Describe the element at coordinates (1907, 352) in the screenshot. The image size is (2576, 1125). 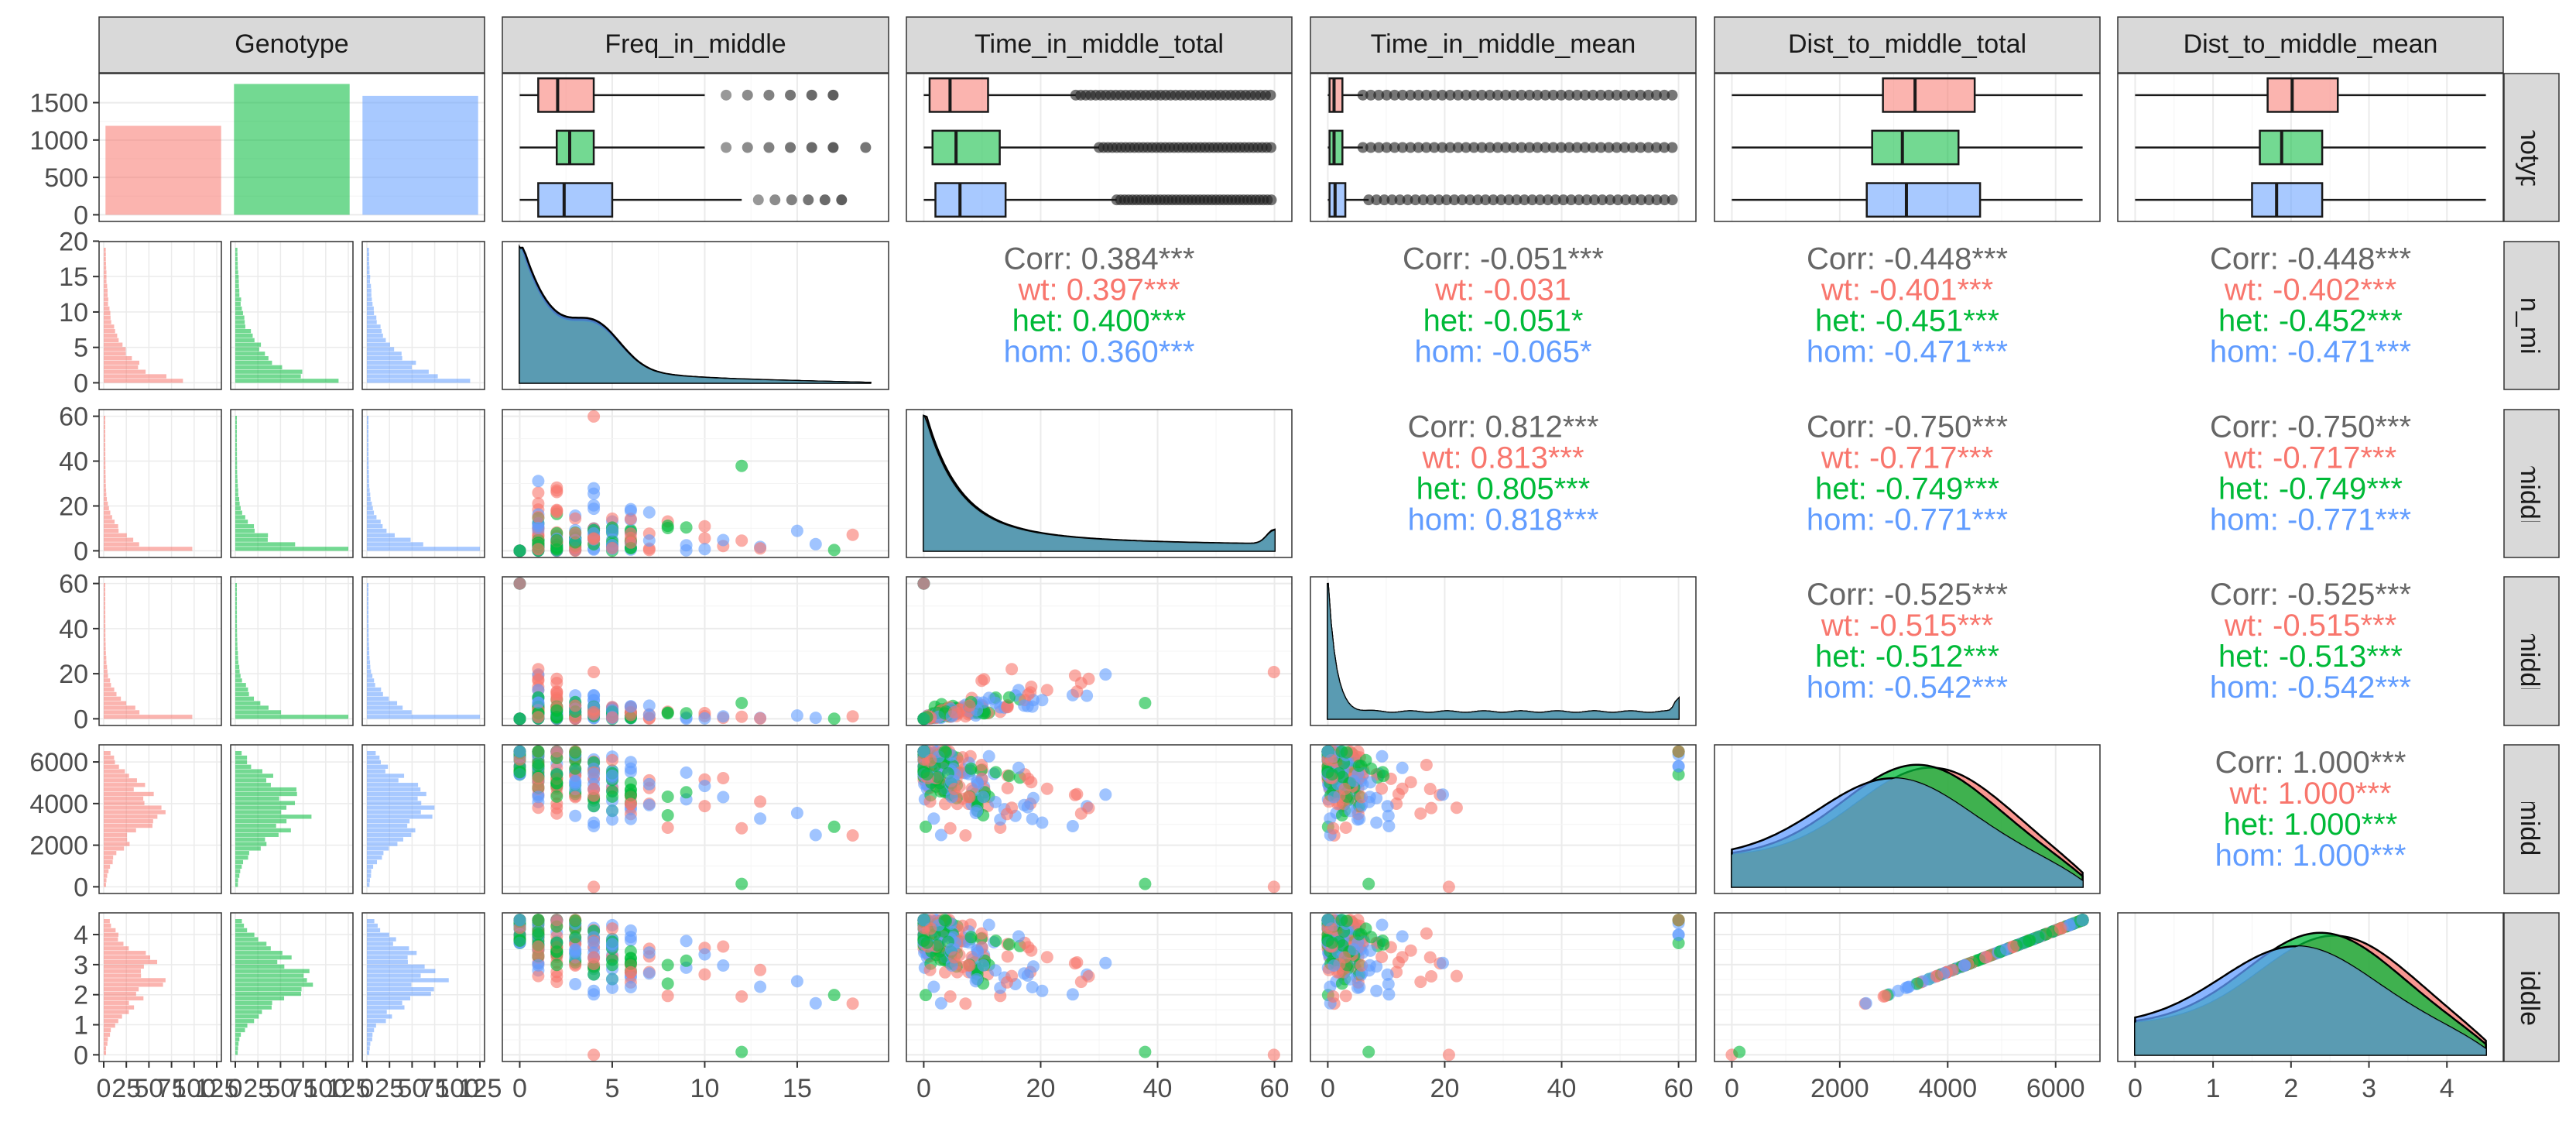
I see `correlation-text: hom: -0.471***` at that location.